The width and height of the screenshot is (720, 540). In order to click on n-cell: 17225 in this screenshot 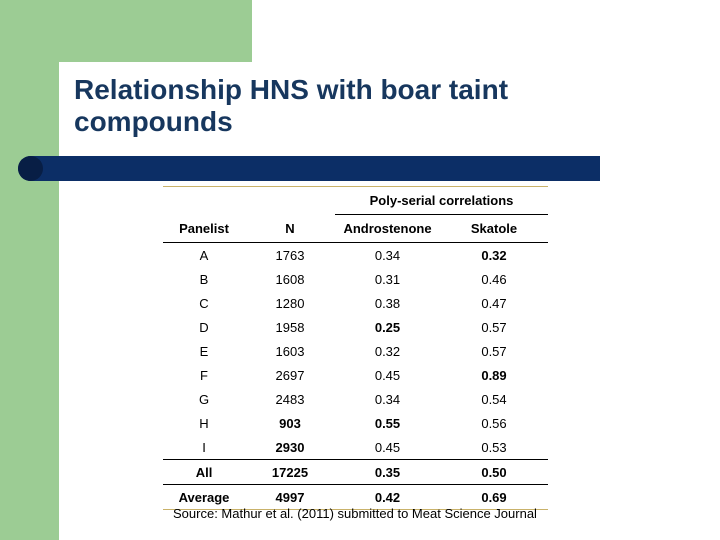, I will do `click(290, 472)`.